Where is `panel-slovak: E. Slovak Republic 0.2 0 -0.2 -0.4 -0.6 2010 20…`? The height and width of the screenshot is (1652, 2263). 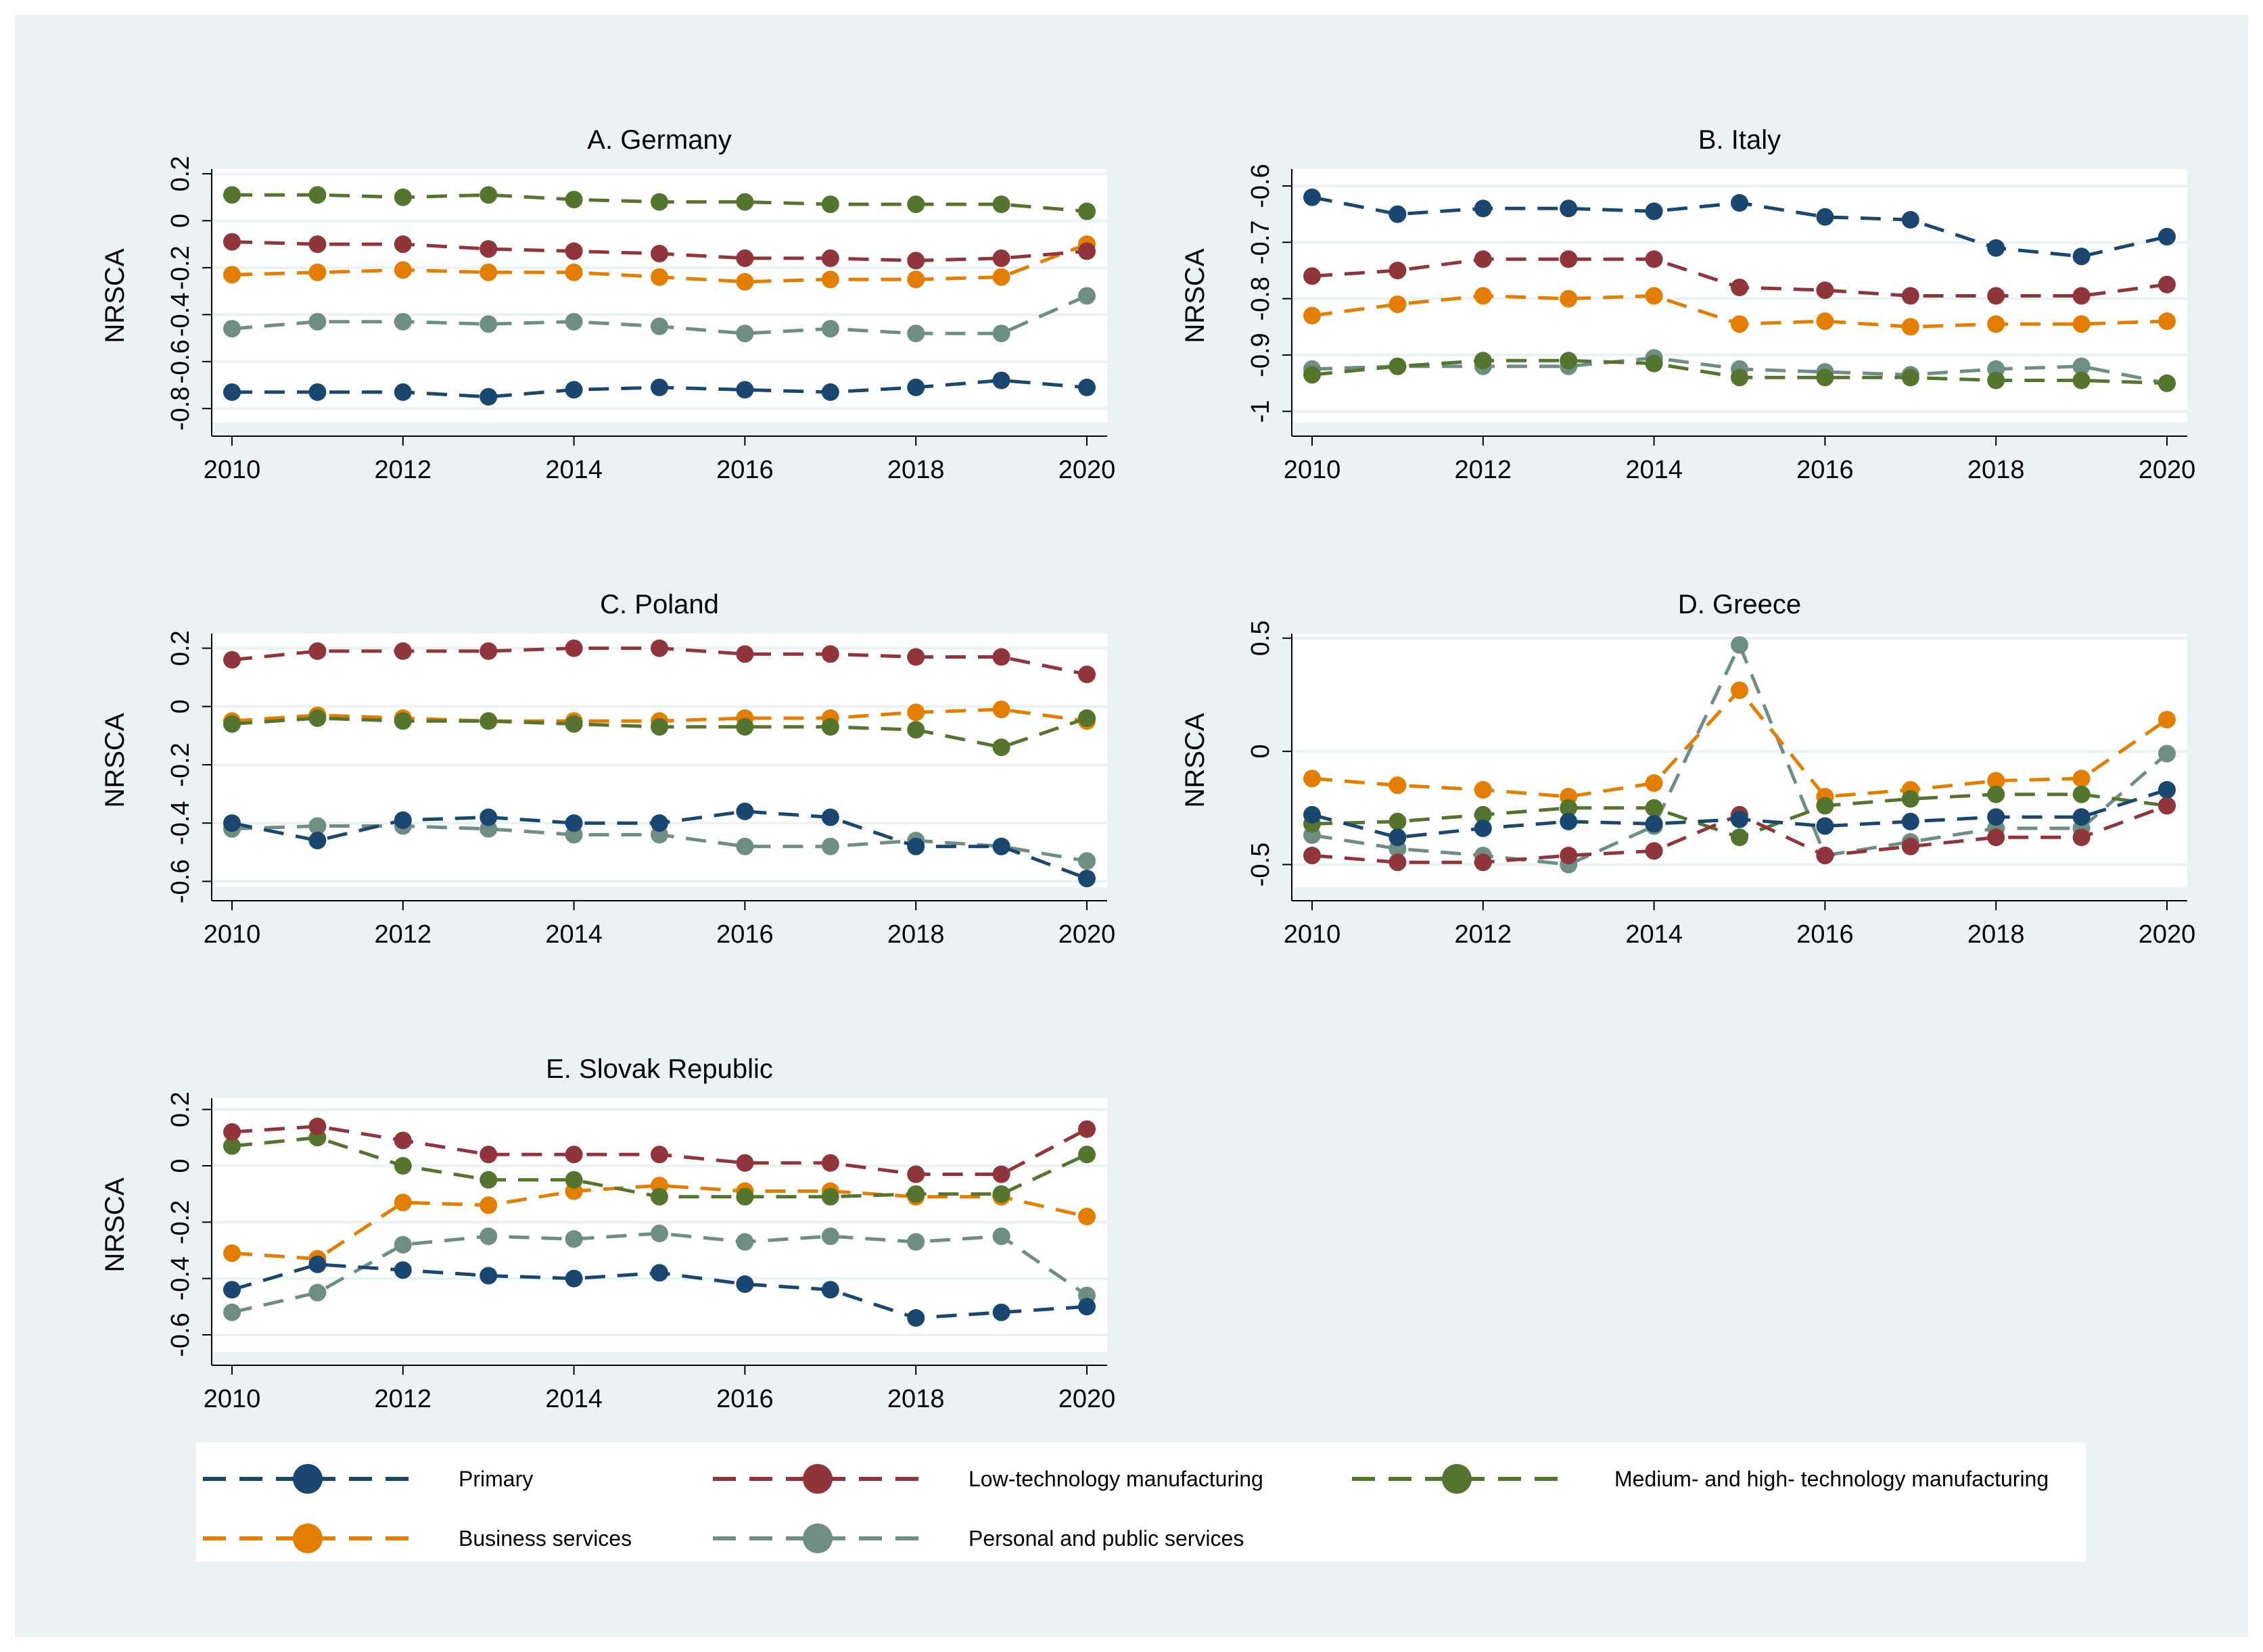
panel-slovak: E. Slovak Republic 0.2 0 -0.2 -0.4 -0.6 2010 20… is located at coordinates (607, 1233).